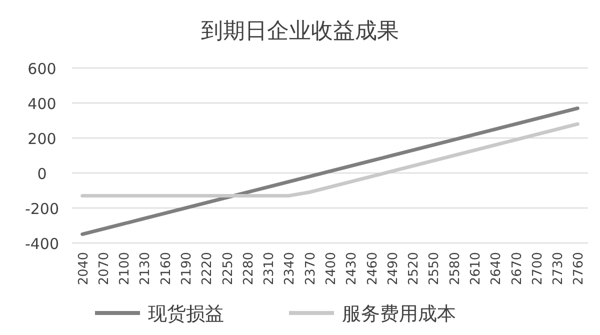  Describe the element at coordinates (399, 314) in the screenshot. I see `legend-label: 服务费用成本` at that location.